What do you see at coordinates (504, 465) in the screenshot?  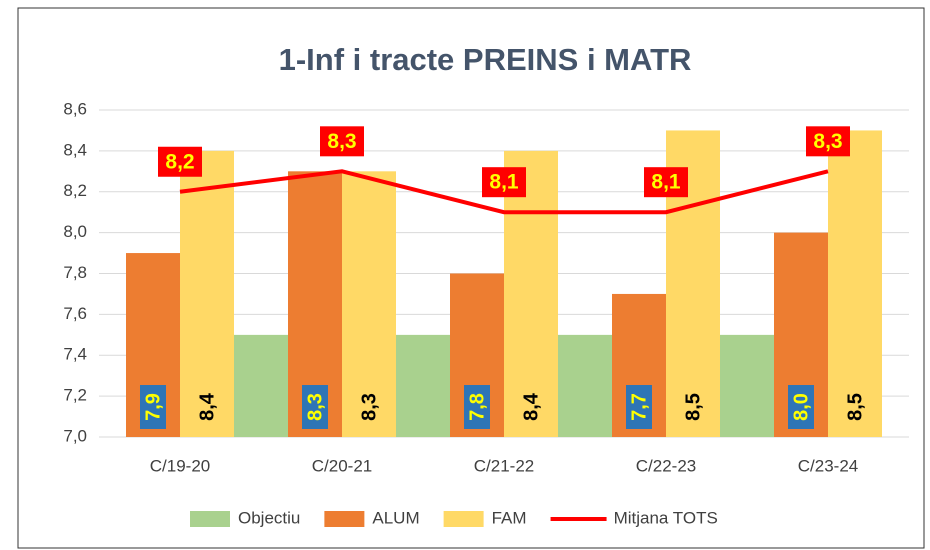 I see `x-tick-label: C/21-22` at bounding box center [504, 465].